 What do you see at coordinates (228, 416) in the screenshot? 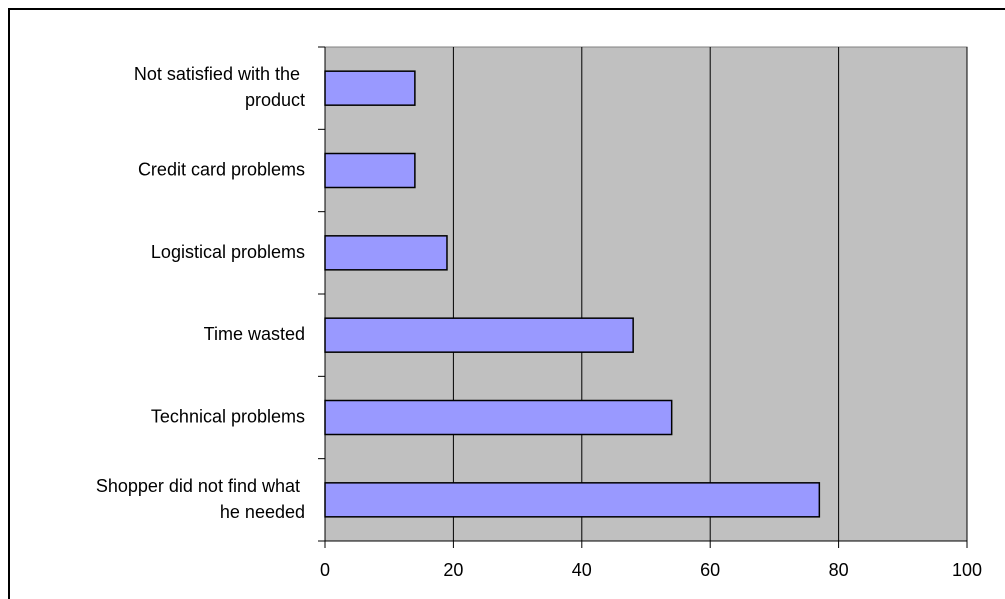
I see `y-tick-label: Technical problems` at bounding box center [228, 416].